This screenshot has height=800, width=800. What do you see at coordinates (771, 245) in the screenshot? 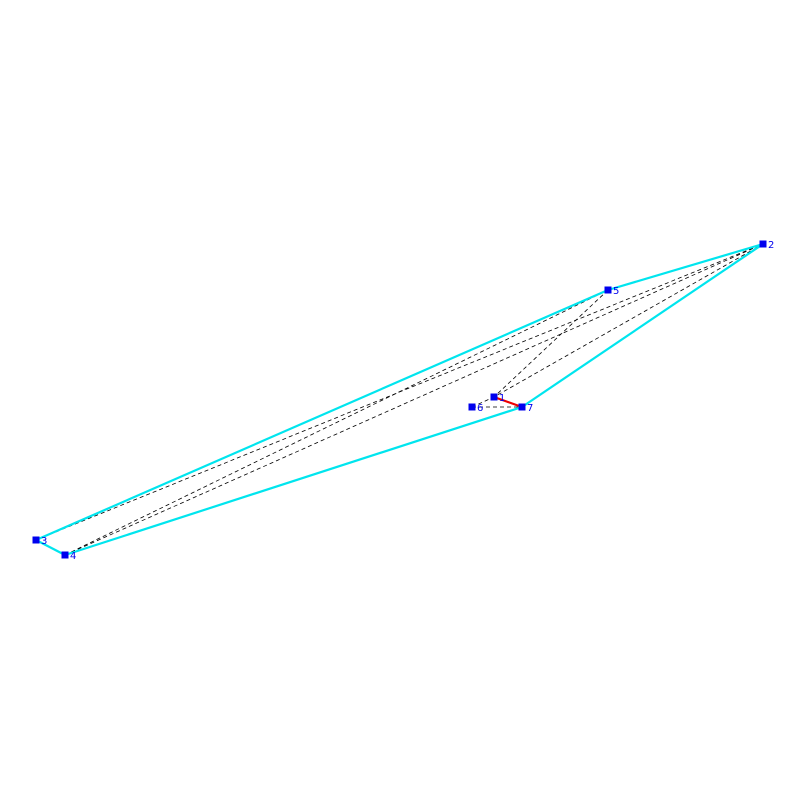
I see `vertex-2-label: 2` at bounding box center [771, 245].